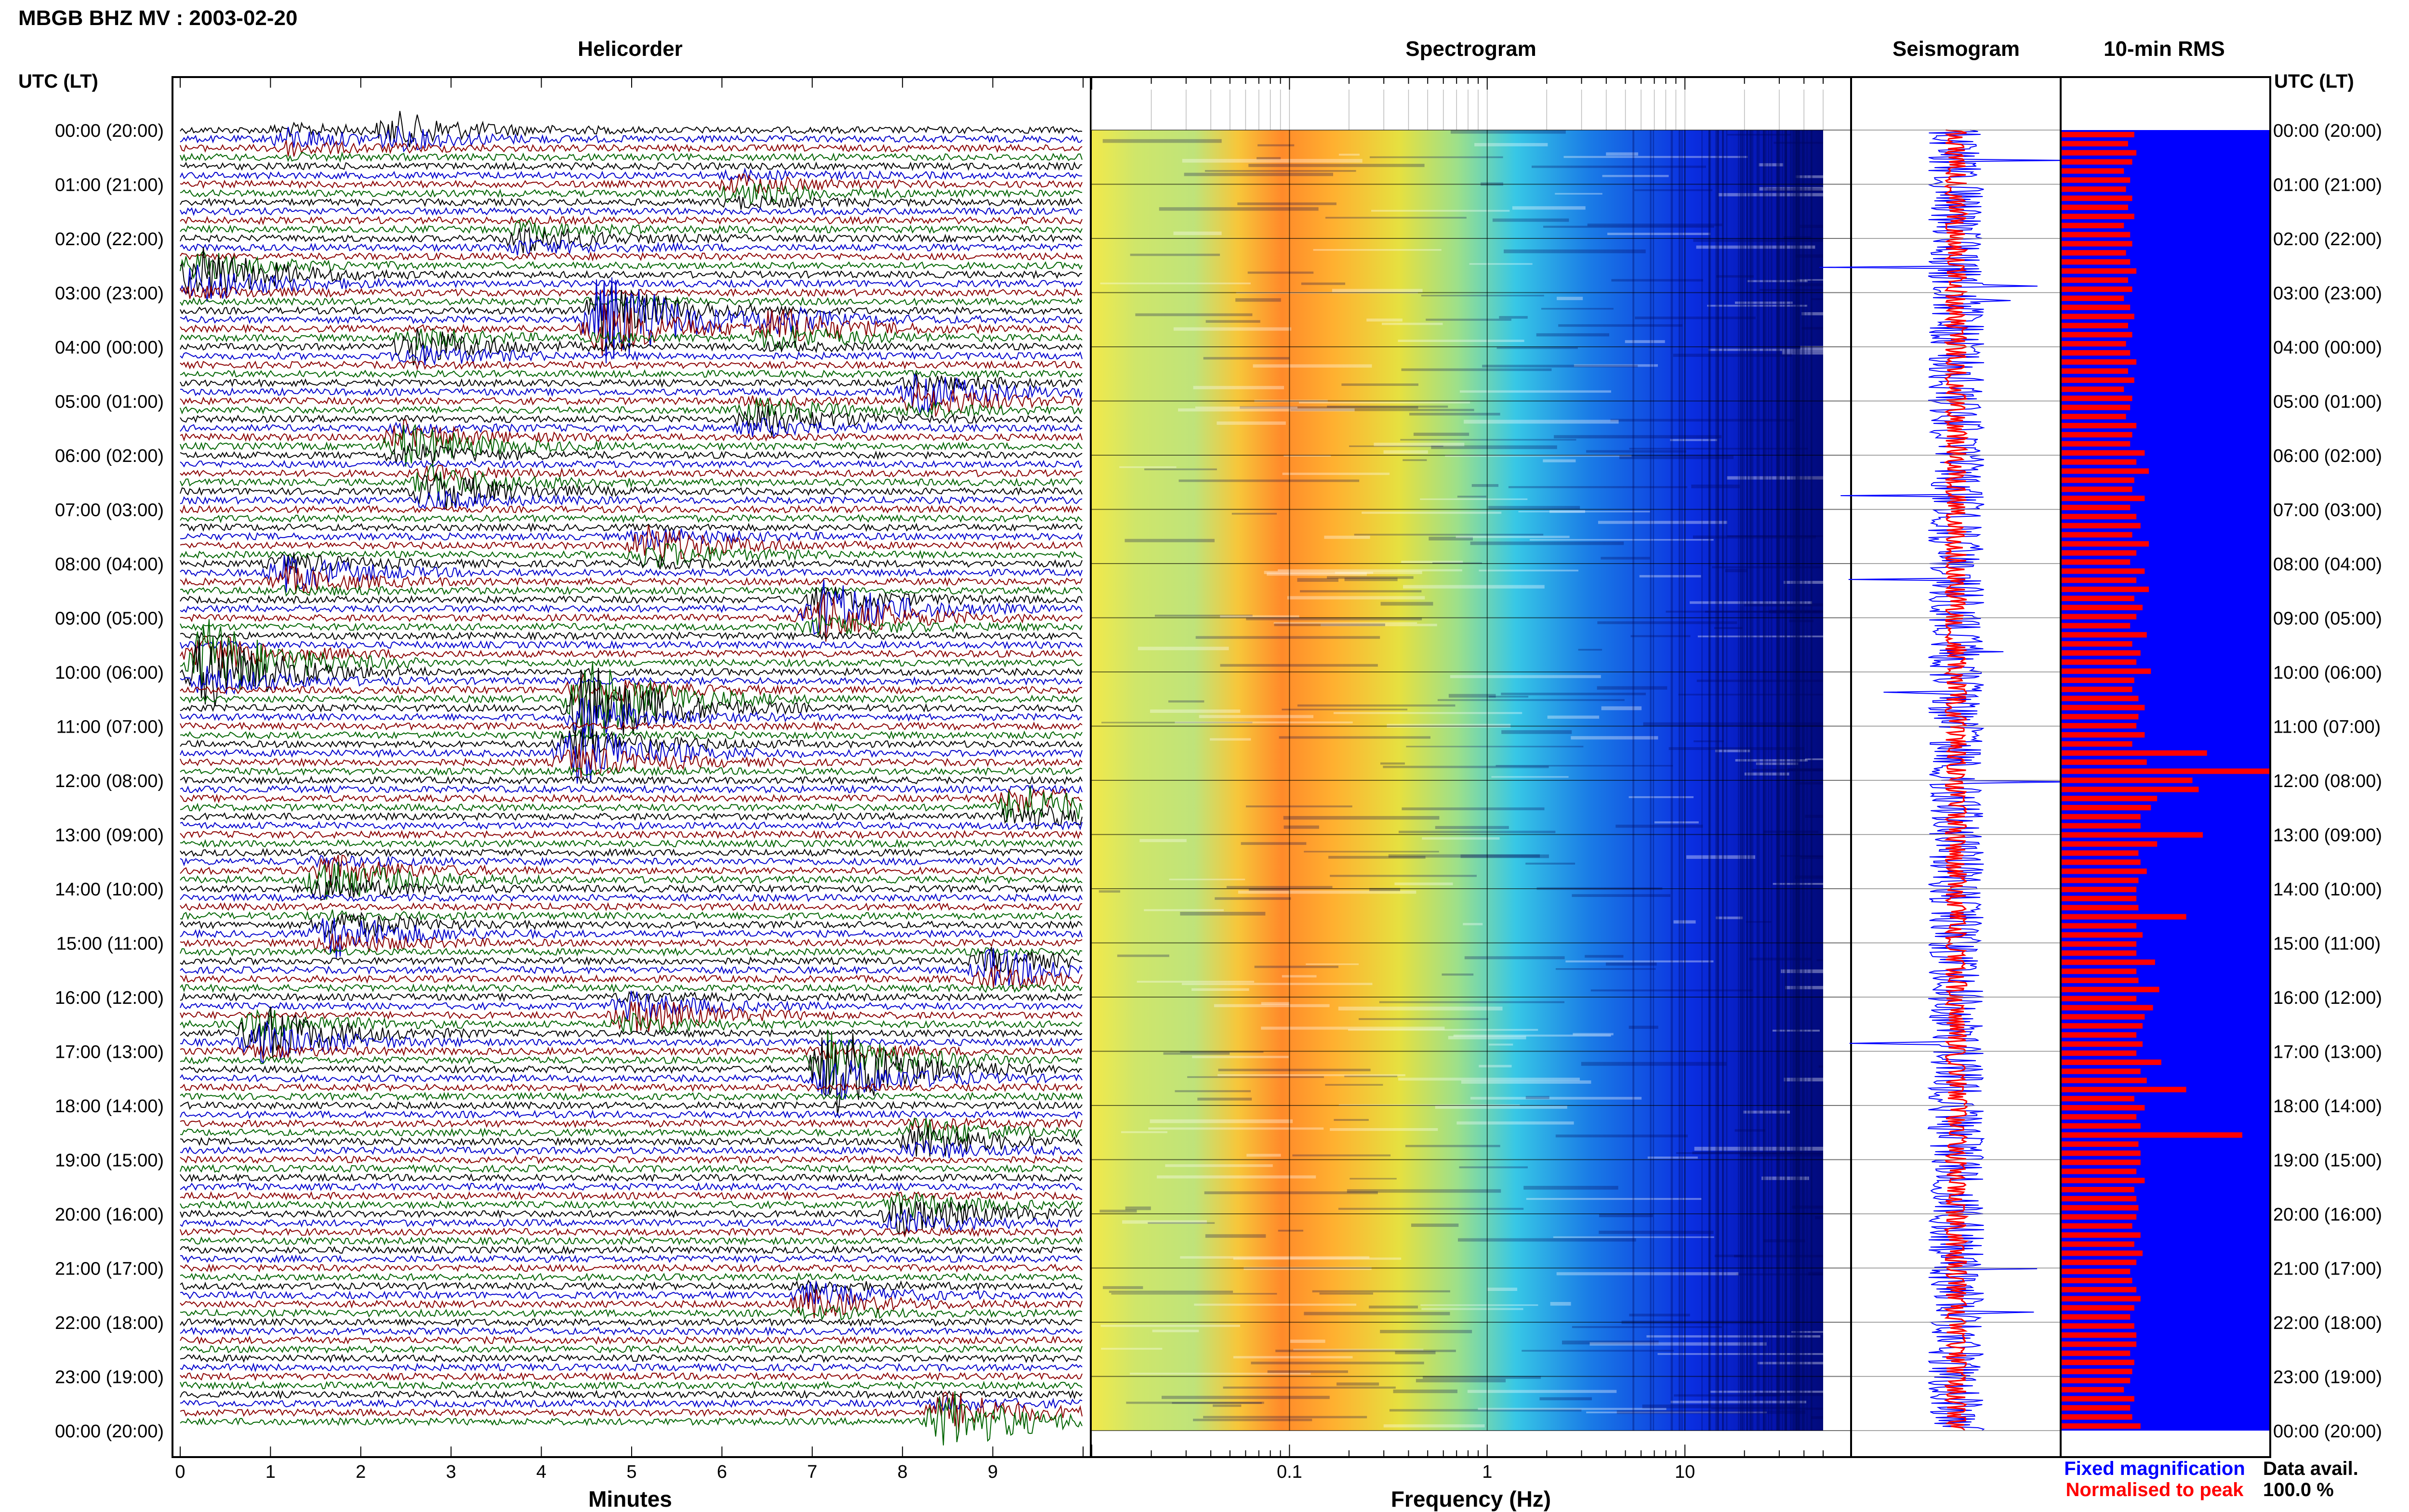 This screenshot has height=1512, width=2409. What do you see at coordinates (1471, 1499) in the screenshot?
I see `frequency-axis-label: Frequency (Hz)` at bounding box center [1471, 1499].